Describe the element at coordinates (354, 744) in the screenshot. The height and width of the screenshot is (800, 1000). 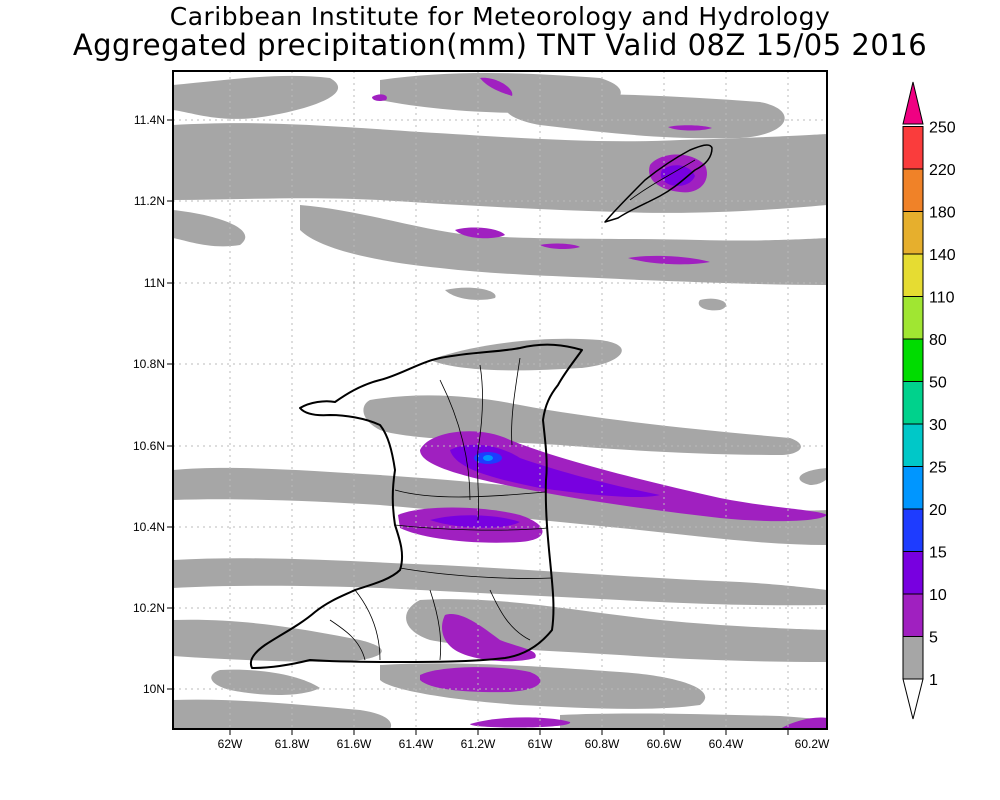
I see `lon-label: 61.6W` at that location.